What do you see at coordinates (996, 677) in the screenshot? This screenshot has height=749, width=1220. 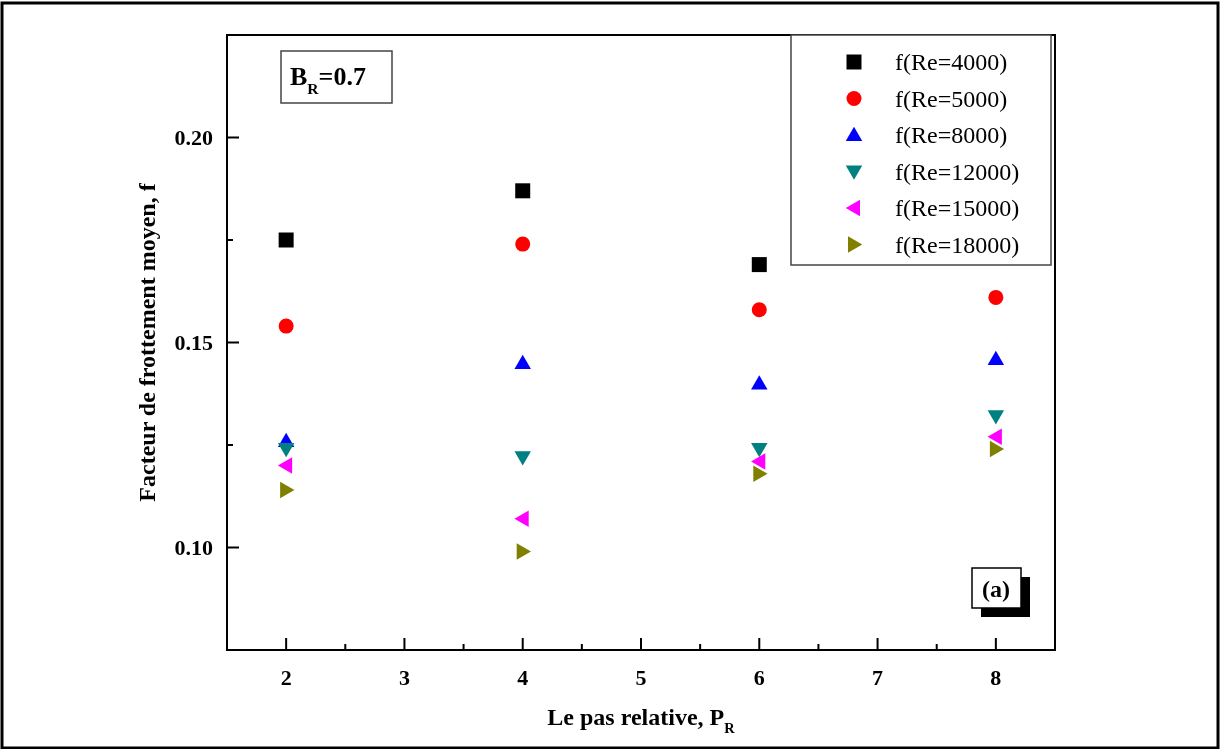 I see `x-tick-label: 8` at bounding box center [996, 677].